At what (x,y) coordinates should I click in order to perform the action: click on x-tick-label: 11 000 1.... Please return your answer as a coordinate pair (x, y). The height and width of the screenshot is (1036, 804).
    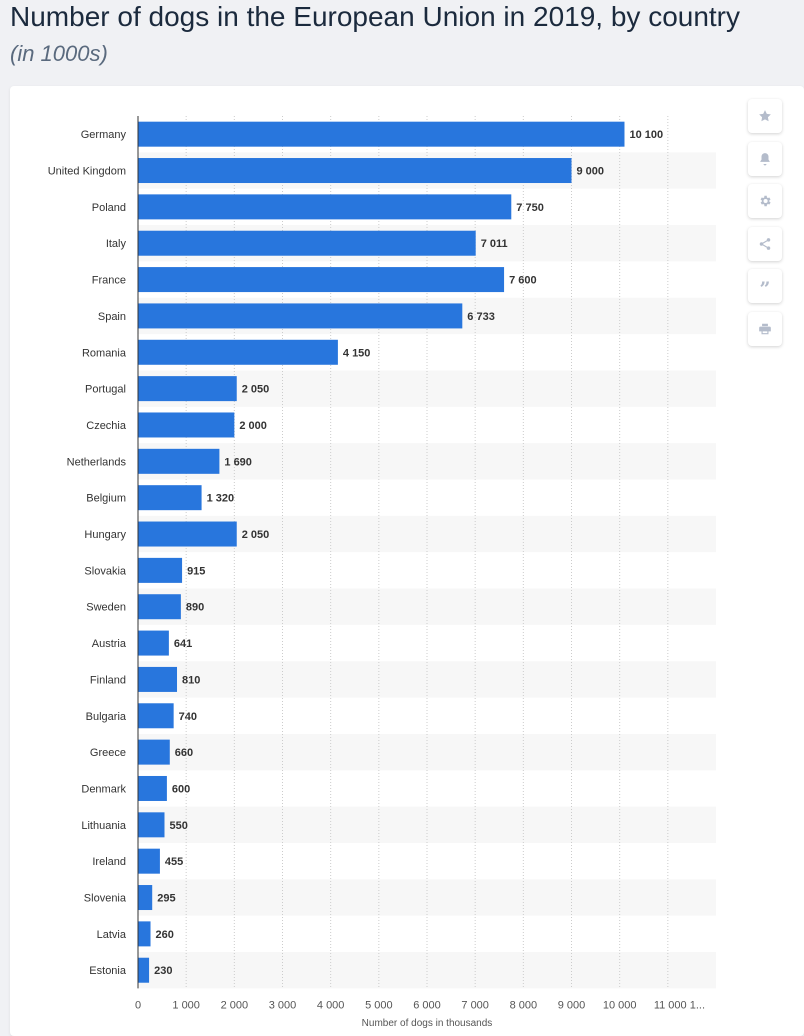
    Looking at the image, I should click on (679, 1005).